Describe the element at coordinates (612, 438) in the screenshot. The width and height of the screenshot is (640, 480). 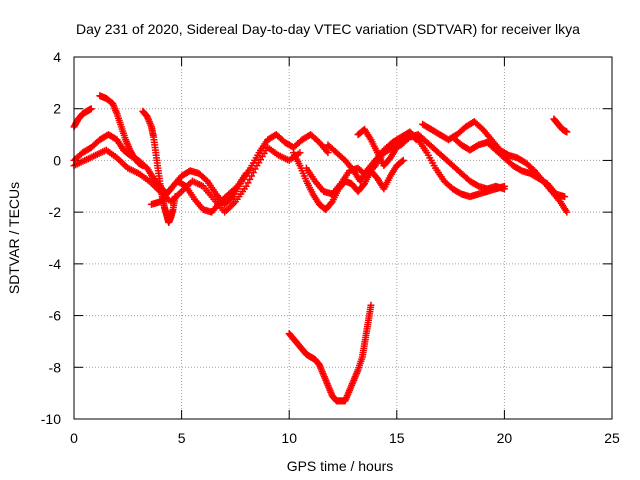
I see `x-tick-label: 25` at that location.